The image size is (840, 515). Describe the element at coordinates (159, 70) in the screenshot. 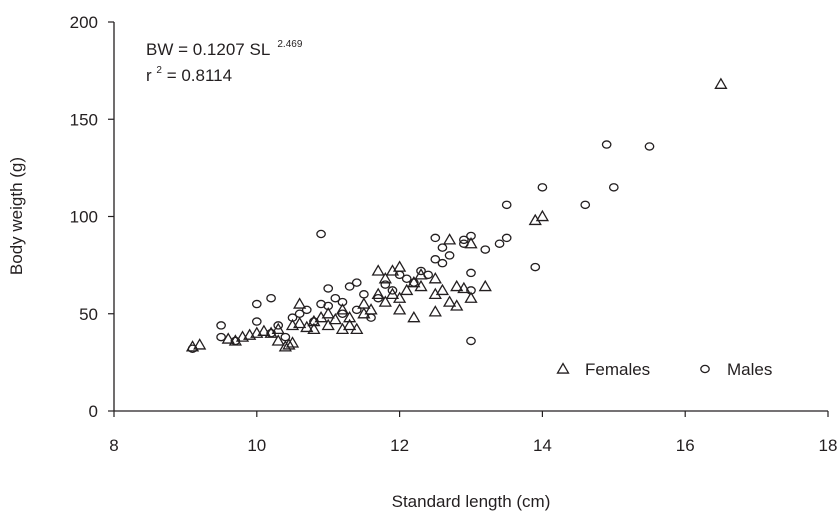

I see `r2-exponent: 2` at that location.